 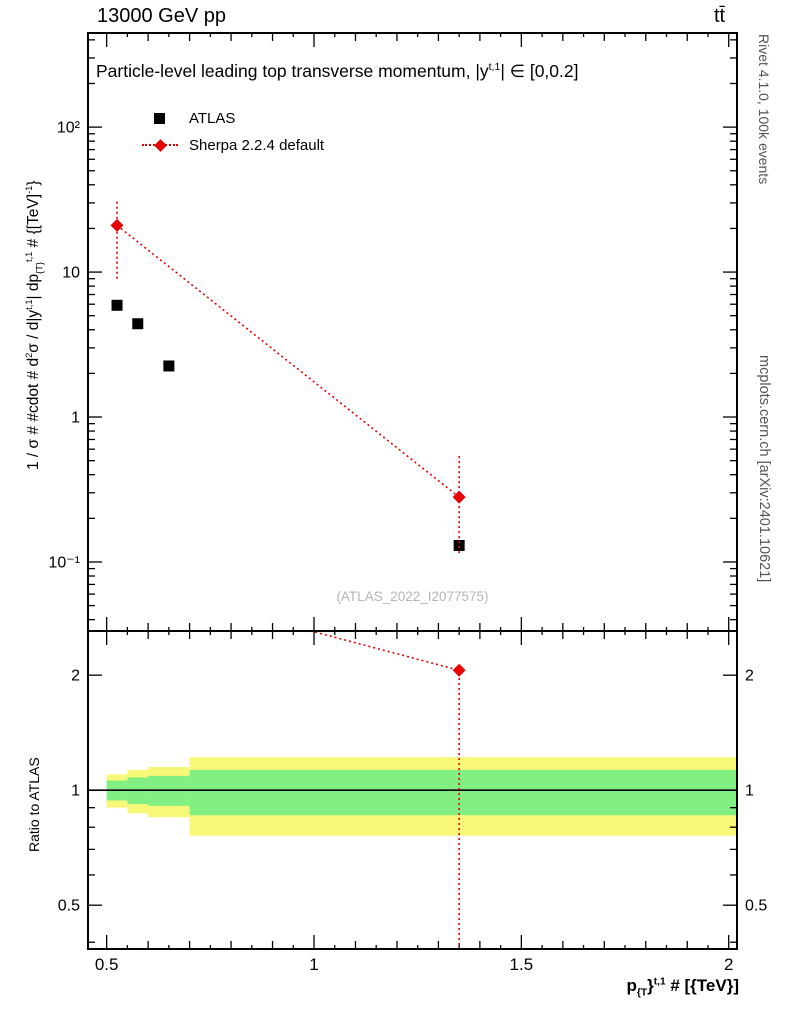 I want to click on rivet-version-note: Rivet 4.1.0, 100k events, so click(x=764, y=109).